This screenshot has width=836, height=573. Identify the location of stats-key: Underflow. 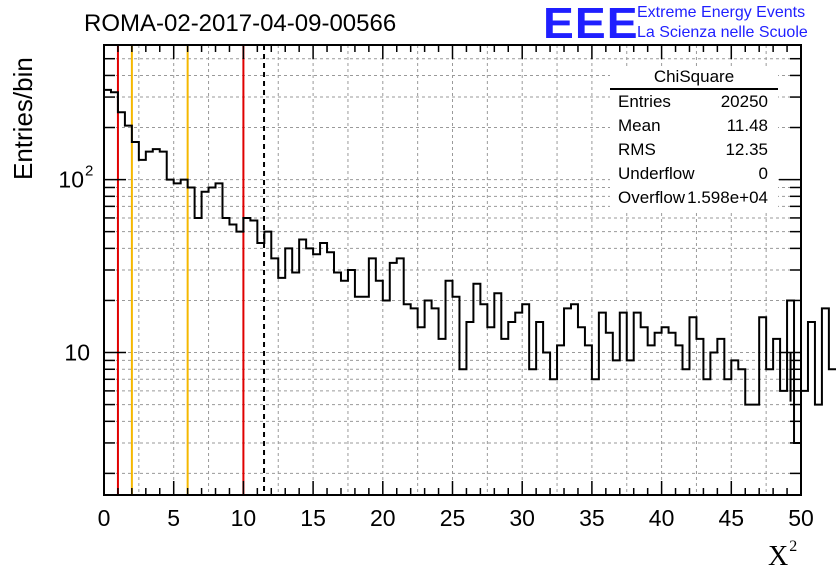
(656, 173).